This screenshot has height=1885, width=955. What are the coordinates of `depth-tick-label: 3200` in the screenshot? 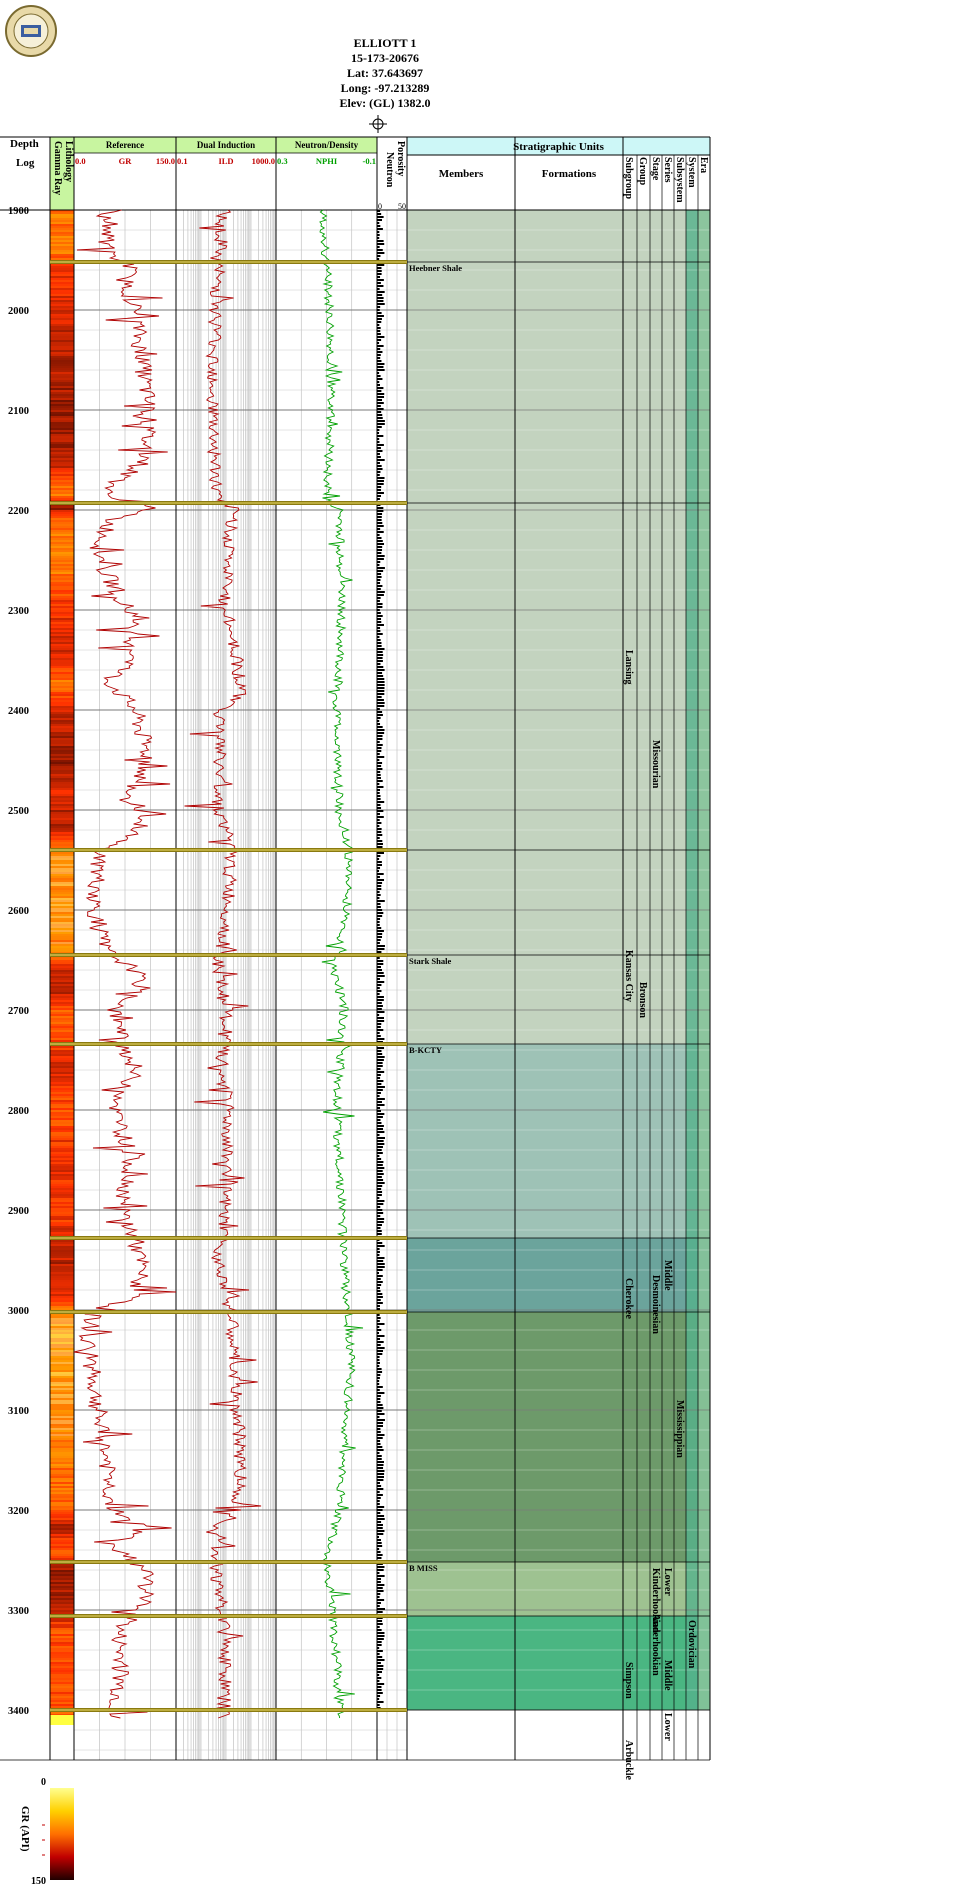 It's located at (18, 1511).